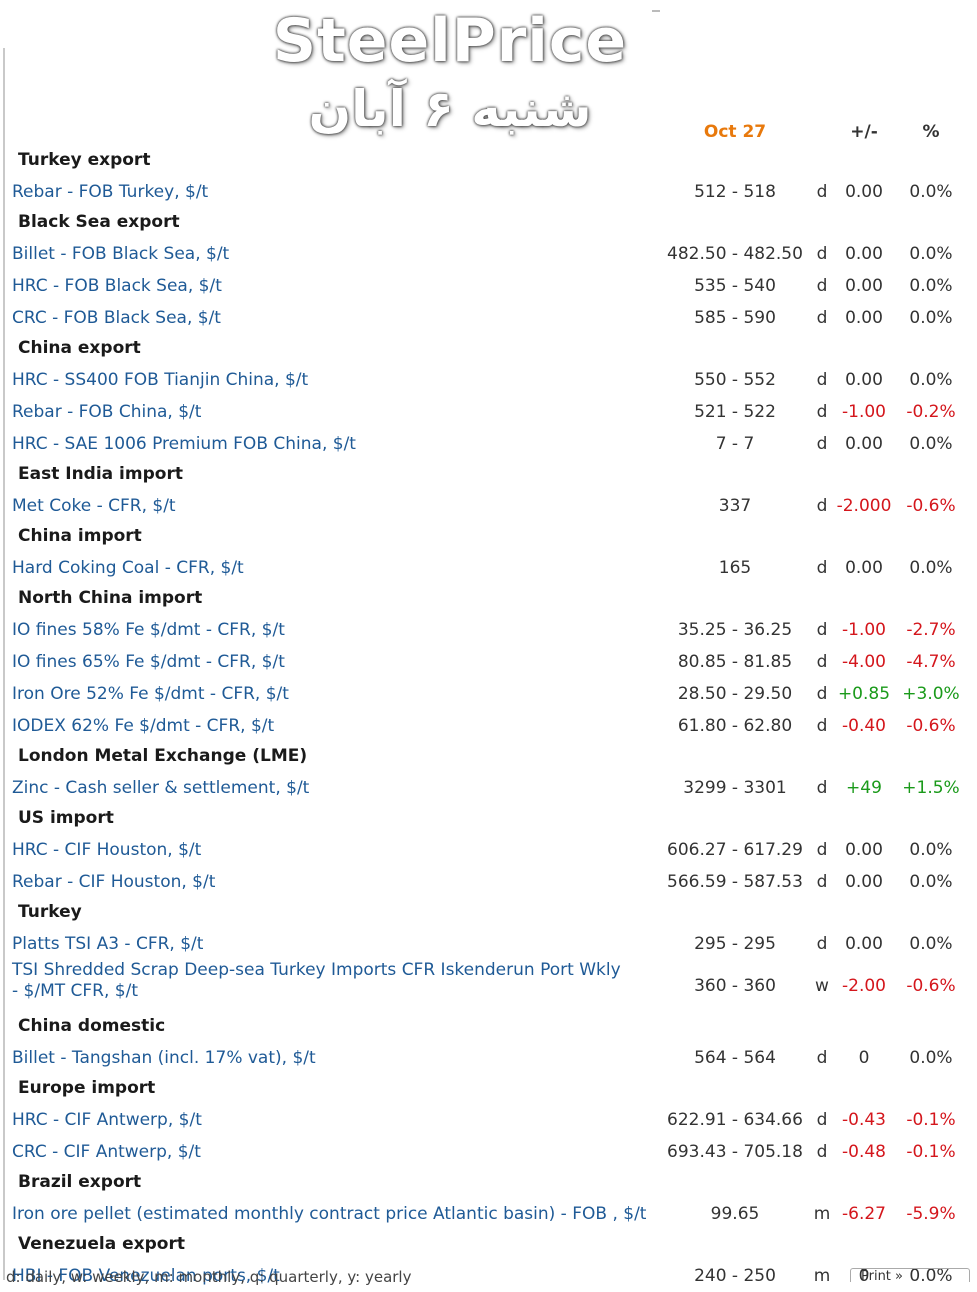 The image size is (977, 1292). What do you see at coordinates (184, 444) in the screenshot?
I see `commodity-link: HRC - SAE 1006 Premium FOB China, $/t` at bounding box center [184, 444].